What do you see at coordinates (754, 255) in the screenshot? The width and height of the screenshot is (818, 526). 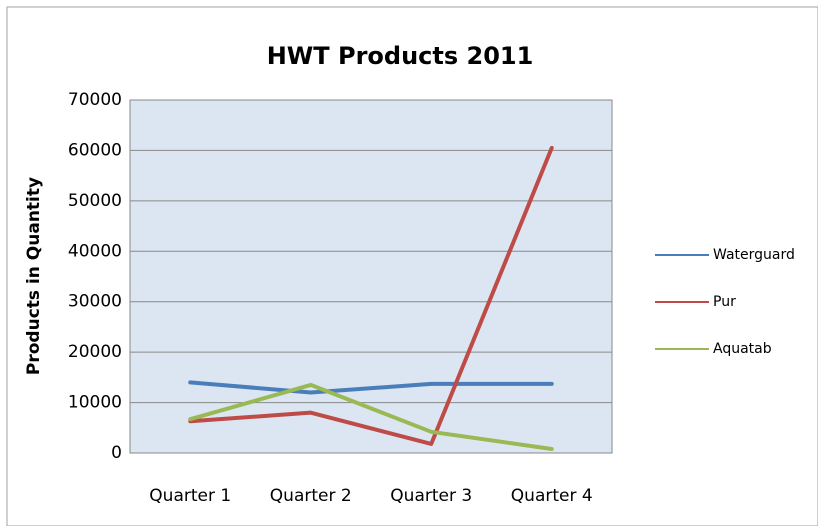 I see `legend-label: Waterguard` at bounding box center [754, 255].